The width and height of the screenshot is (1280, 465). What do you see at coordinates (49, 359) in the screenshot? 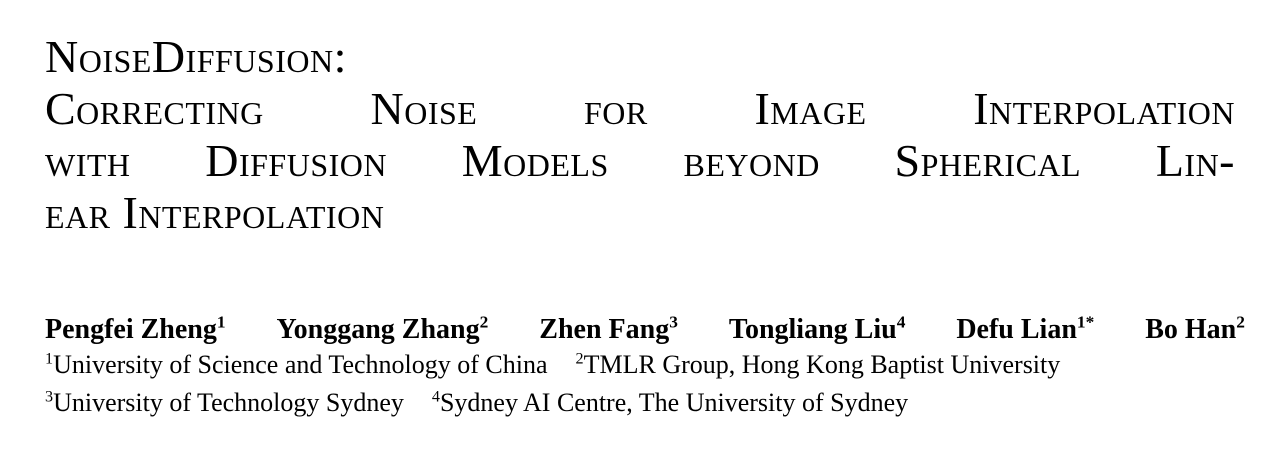
I see `affiliation-marker: 1` at bounding box center [49, 359].